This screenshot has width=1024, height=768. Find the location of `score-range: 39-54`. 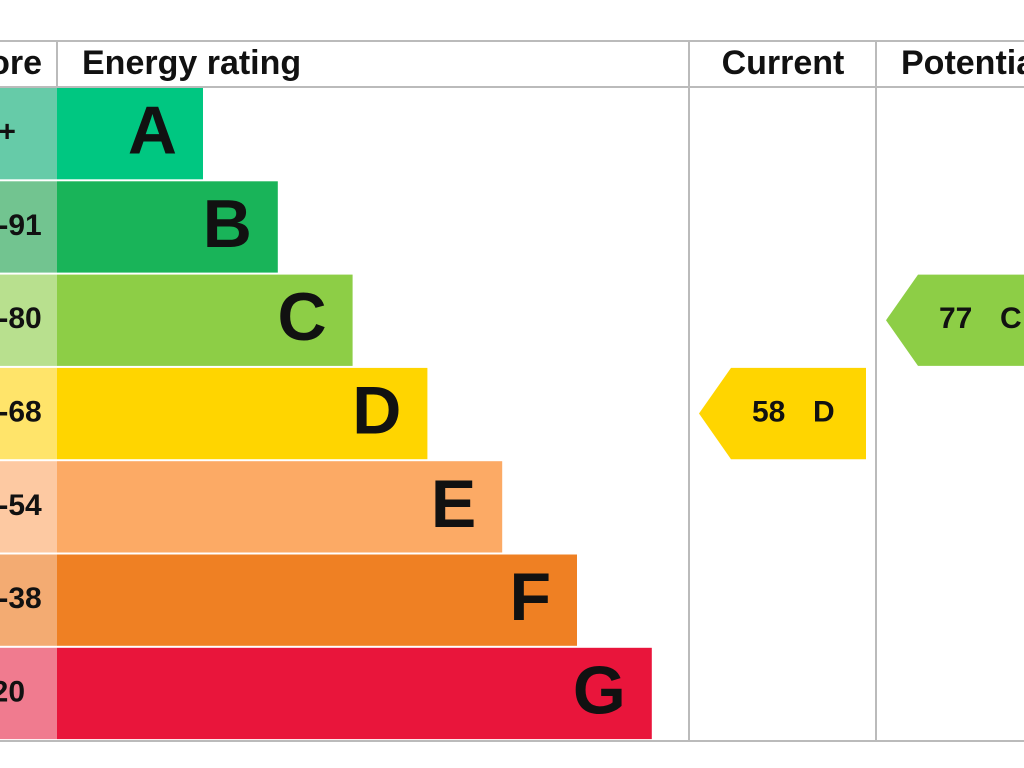

score-range: 39-54 is located at coordinates (21, 505).